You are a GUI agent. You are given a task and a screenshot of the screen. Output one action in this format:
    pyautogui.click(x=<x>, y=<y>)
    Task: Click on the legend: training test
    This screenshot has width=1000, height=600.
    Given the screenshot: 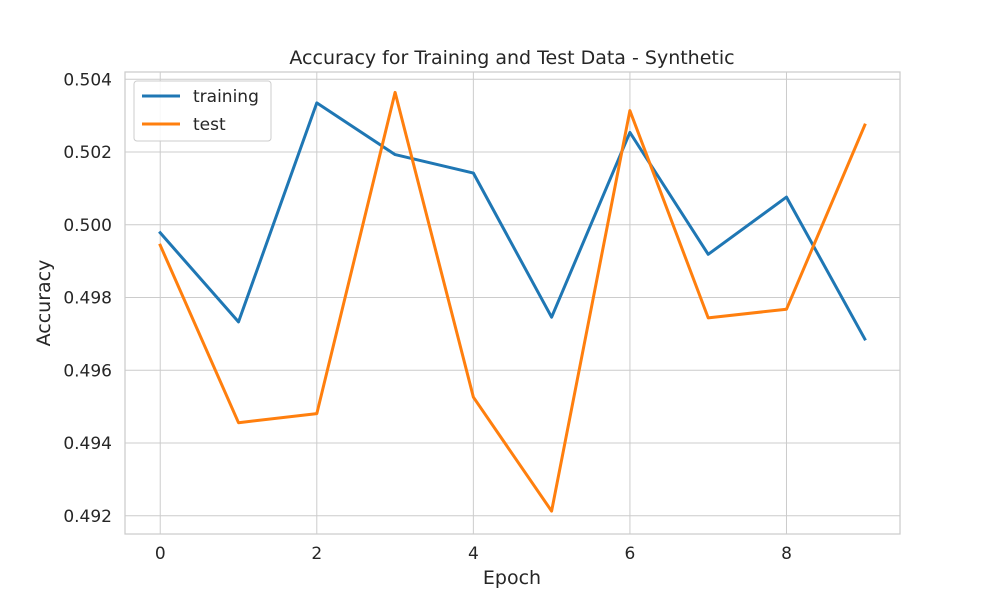 What is the action you would take?
    pyautogui.click(x=202, y=111)
    